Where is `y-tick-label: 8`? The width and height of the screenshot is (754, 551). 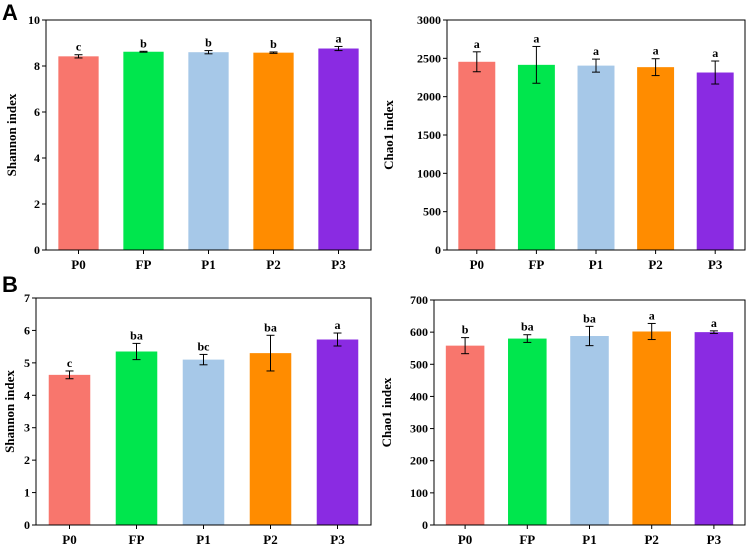 y-tick-label: 8 is located at coordinates (37, 66).